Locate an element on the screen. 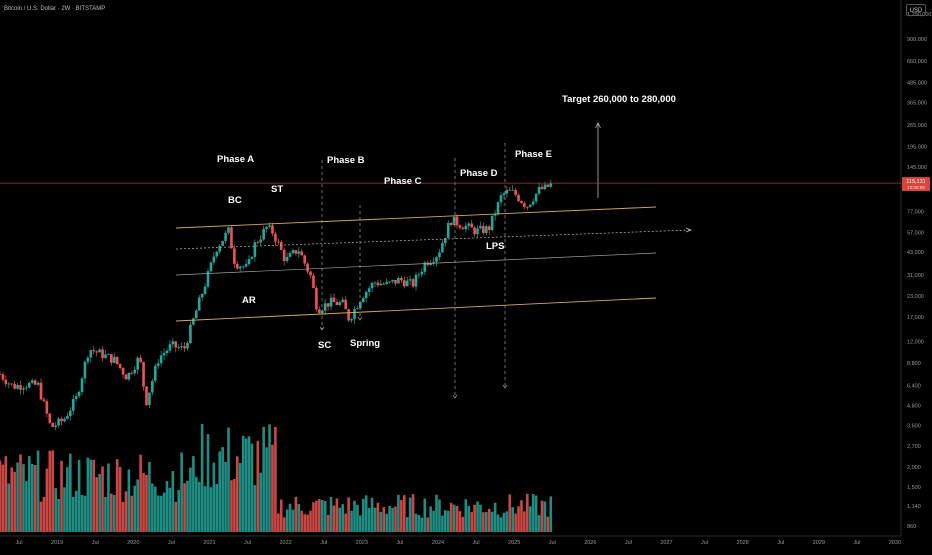 This screenshot has width=932, height=555. x-tick-label: 2030 is located at coordinates (895, 543).